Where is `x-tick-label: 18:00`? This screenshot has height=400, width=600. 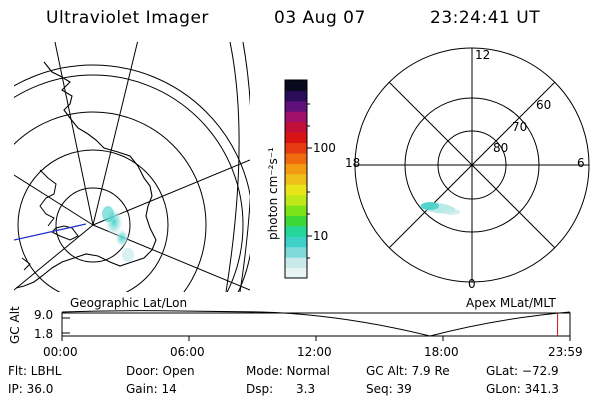
x-tick-label: 18:00 is located at coordinates (441, 352).